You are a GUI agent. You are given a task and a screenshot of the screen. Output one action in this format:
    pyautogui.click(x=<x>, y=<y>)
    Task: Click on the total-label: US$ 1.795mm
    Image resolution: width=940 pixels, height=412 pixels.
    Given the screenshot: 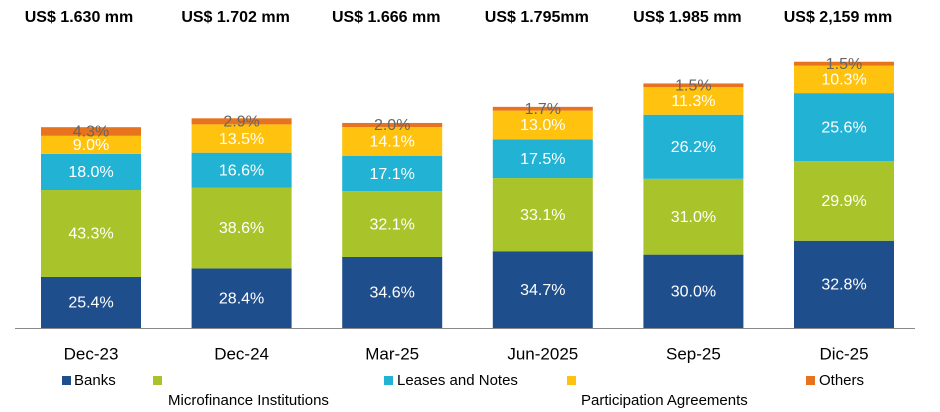 What is the action you would take?
    pyautogui.click(x=537, y=17)
    